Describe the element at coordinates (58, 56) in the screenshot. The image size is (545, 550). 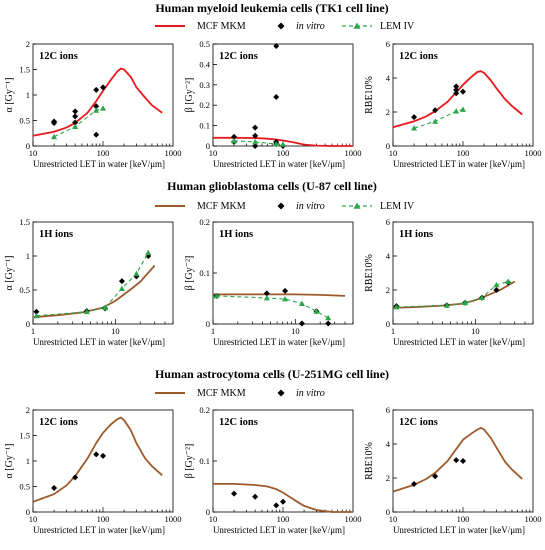
I see `panel-label: 12C ions` at that location.